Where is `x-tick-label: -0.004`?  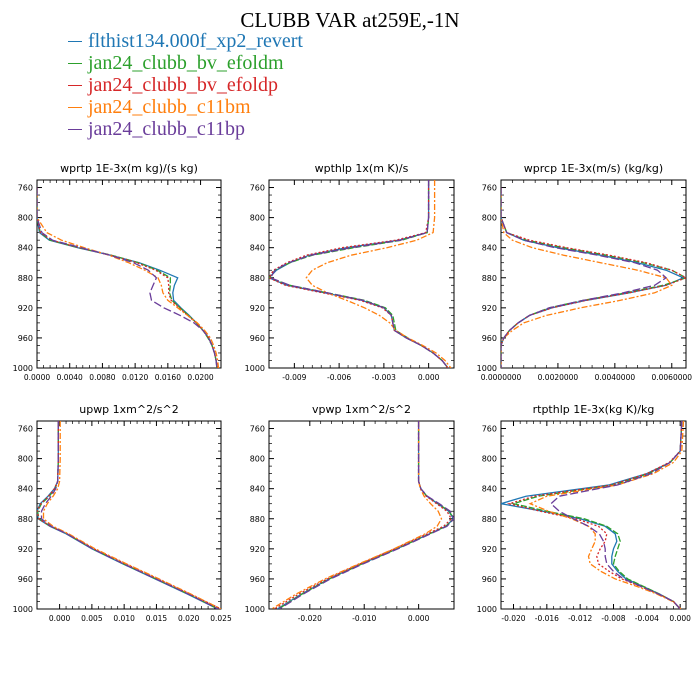
x-tick-label: -0.004 is located at coordinates (647, 618).